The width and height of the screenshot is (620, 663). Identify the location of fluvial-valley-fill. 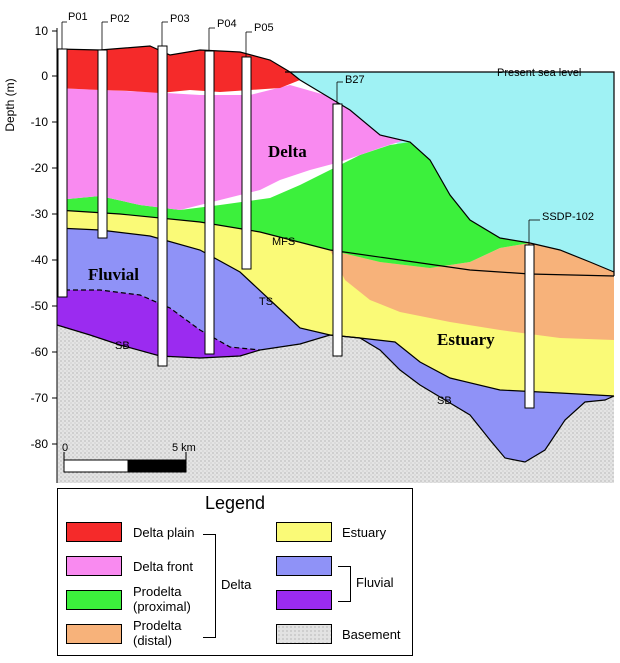
(487, 400).